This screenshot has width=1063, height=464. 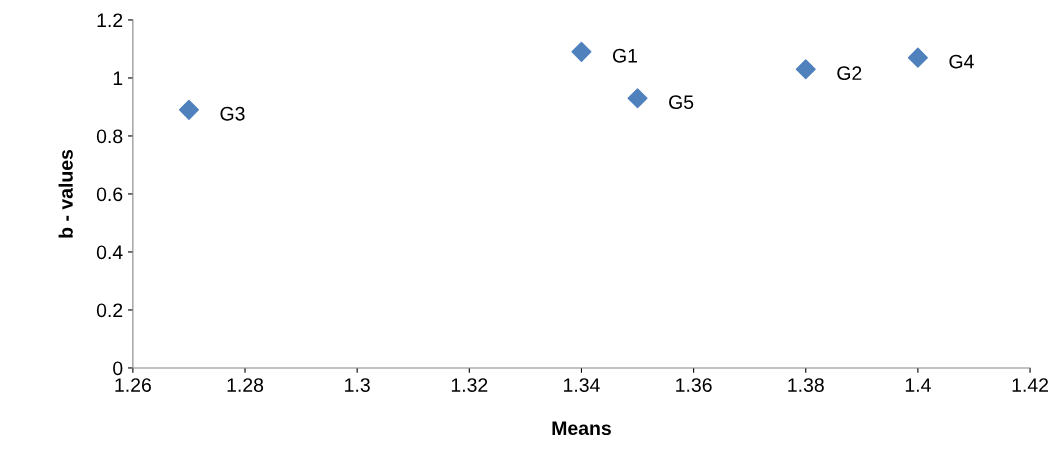 I want to click on x-axis-title: Means, so click(x=581, y=428).